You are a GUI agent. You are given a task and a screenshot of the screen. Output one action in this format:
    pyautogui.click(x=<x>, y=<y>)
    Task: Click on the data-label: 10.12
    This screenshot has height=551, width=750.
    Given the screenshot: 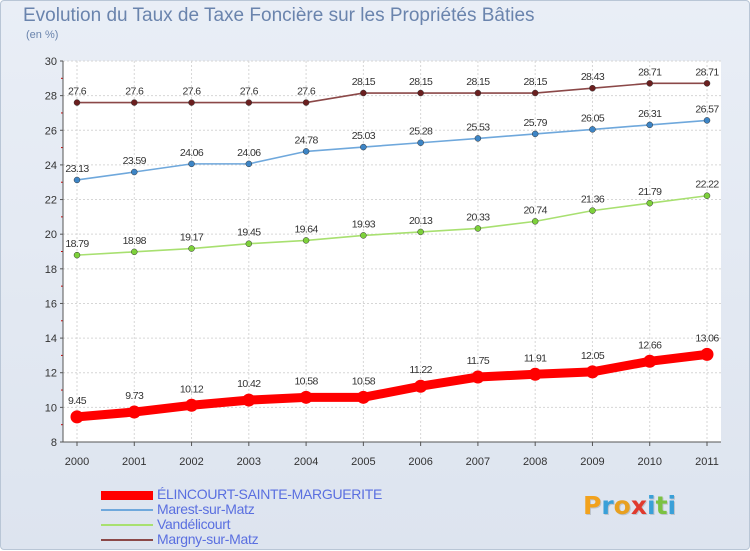 What is the action you would take?
    pyautogui.click(x=192, y=389)
    